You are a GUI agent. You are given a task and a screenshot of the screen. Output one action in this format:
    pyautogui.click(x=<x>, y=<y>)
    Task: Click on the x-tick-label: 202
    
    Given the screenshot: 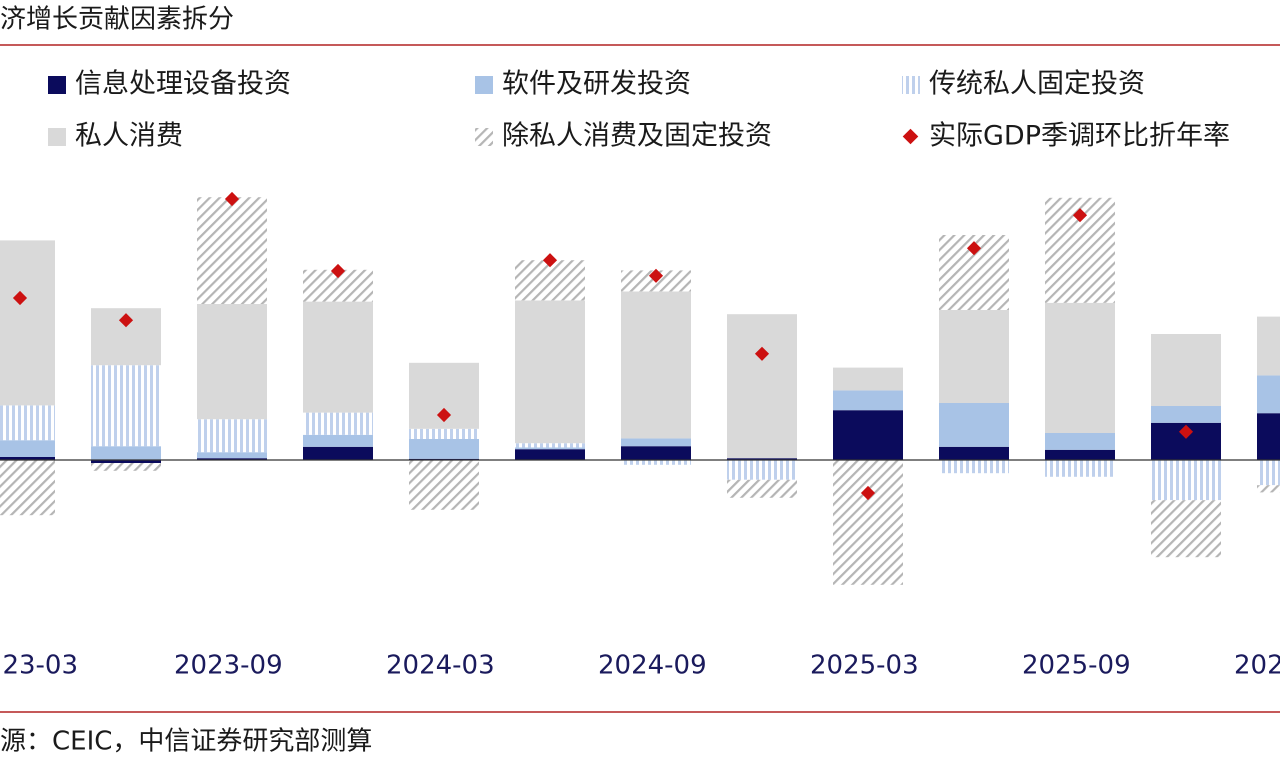 What is the action you would take?
    pyautogui.click(x=1257, y=666)
    